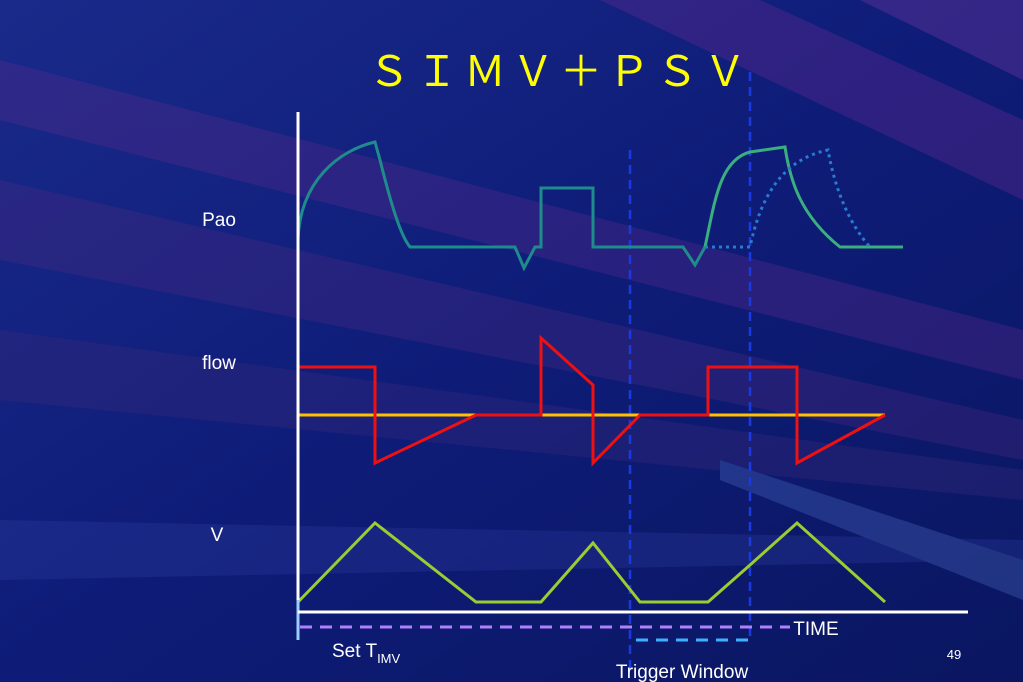 This screenshot has height=682, width=1023. What do you see at coordinates (592, 400) in the screenshot?
I see `flow-wave` at bounding box center [592, 400].